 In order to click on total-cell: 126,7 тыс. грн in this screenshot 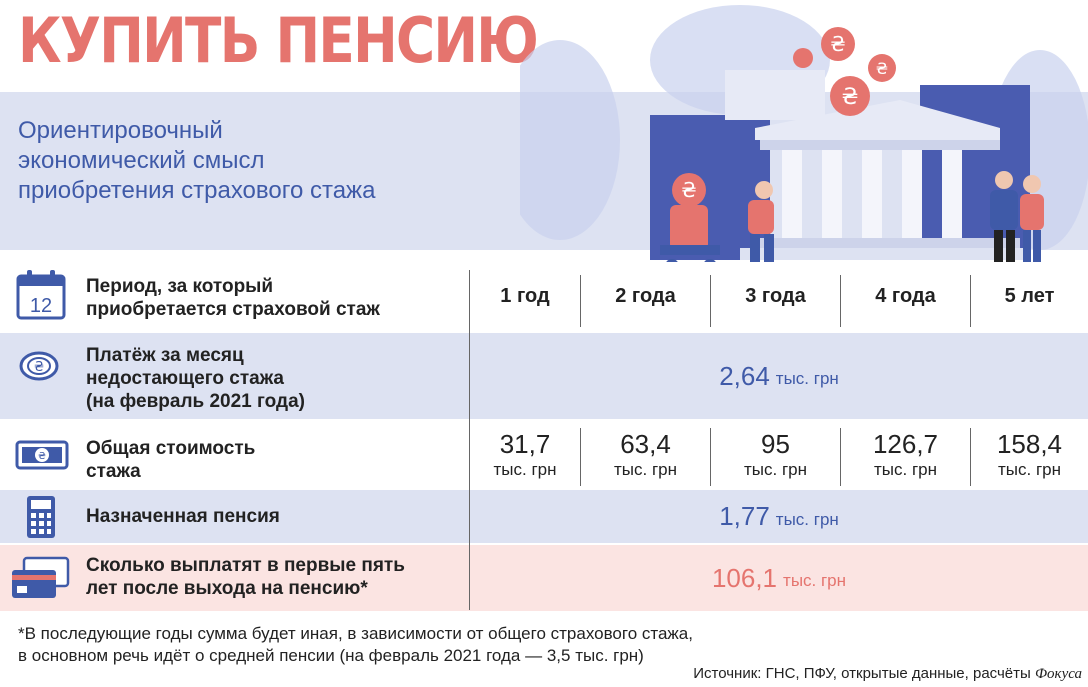, I will do `click(905, 456)`.